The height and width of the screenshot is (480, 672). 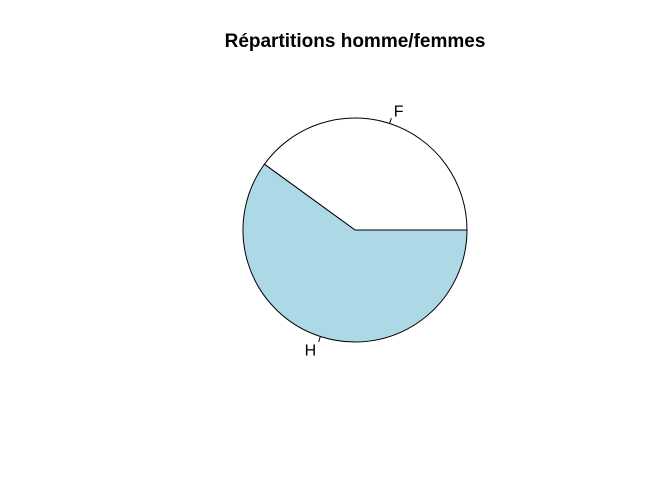 What do you see at coordinates (319, 339) in the screenshot?
I see `pie-tick-h` at bounding box center [319, 339].